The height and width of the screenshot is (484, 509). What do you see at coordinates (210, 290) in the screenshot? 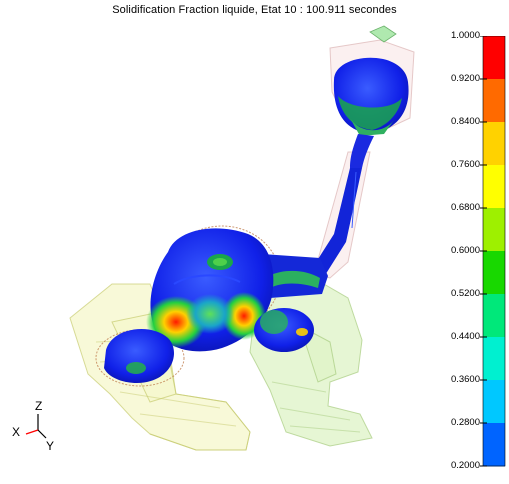
I see `casting-body` at bounding box center [210, 290].